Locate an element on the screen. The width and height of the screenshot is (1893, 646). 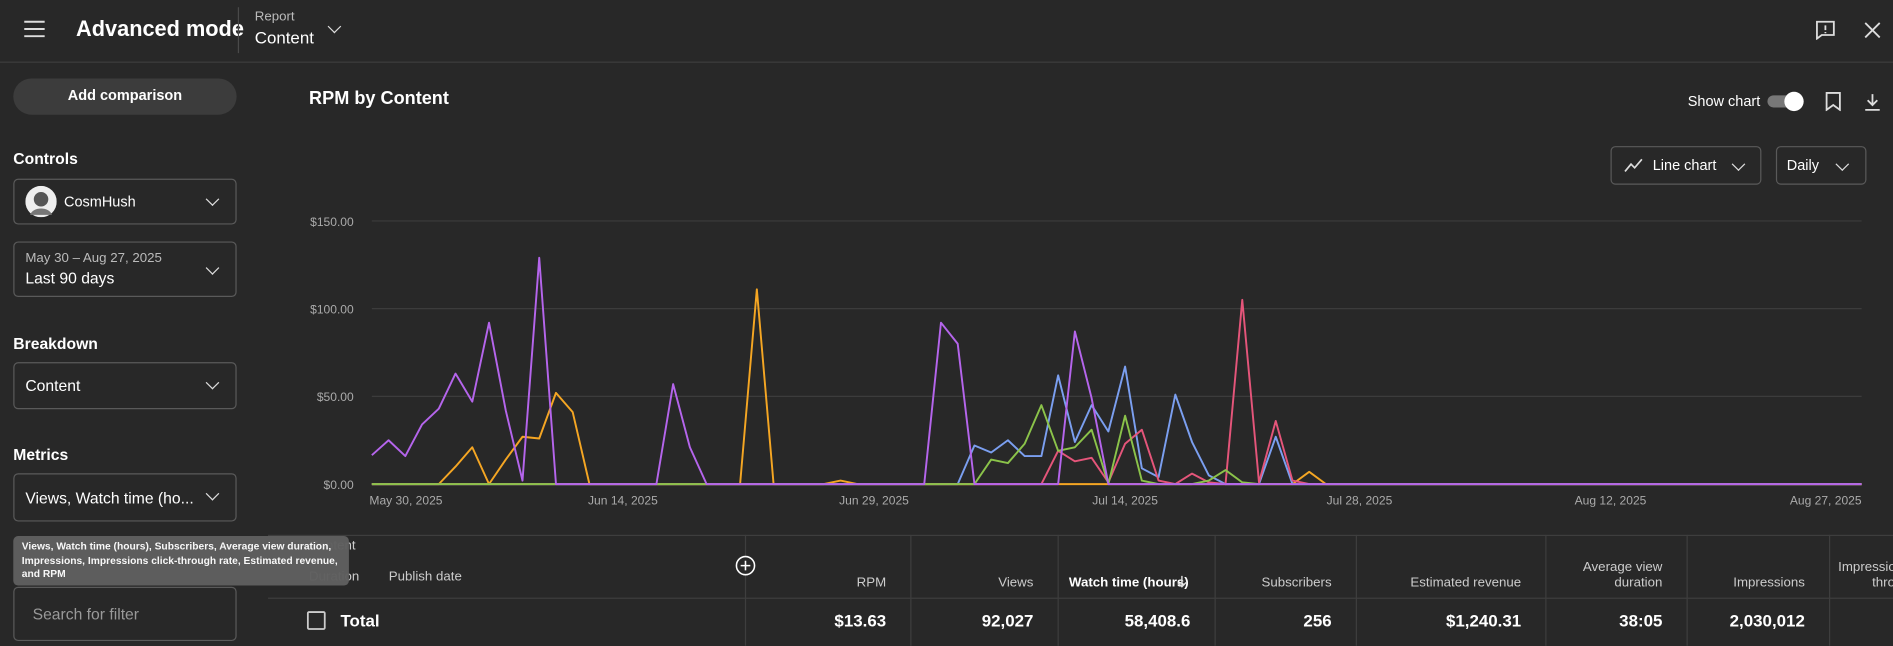
column-header: Impressions is located at coordinates (1769, 583).